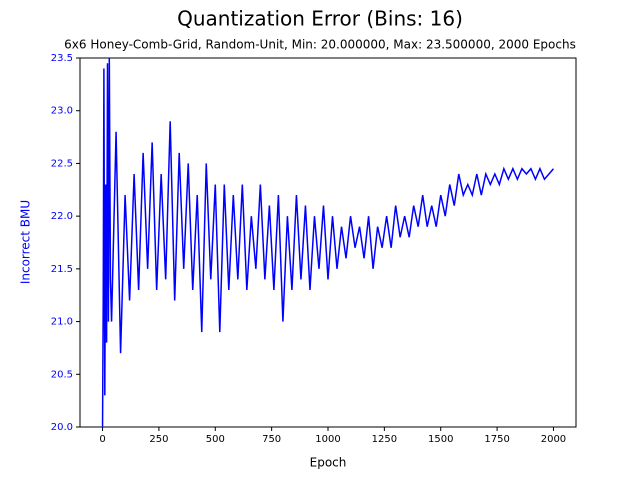 This screenshot has height=480, width=640. Describe the element at coordinates (158, 439) in the screenshot. I see `x-tick-label: 250` at that location.